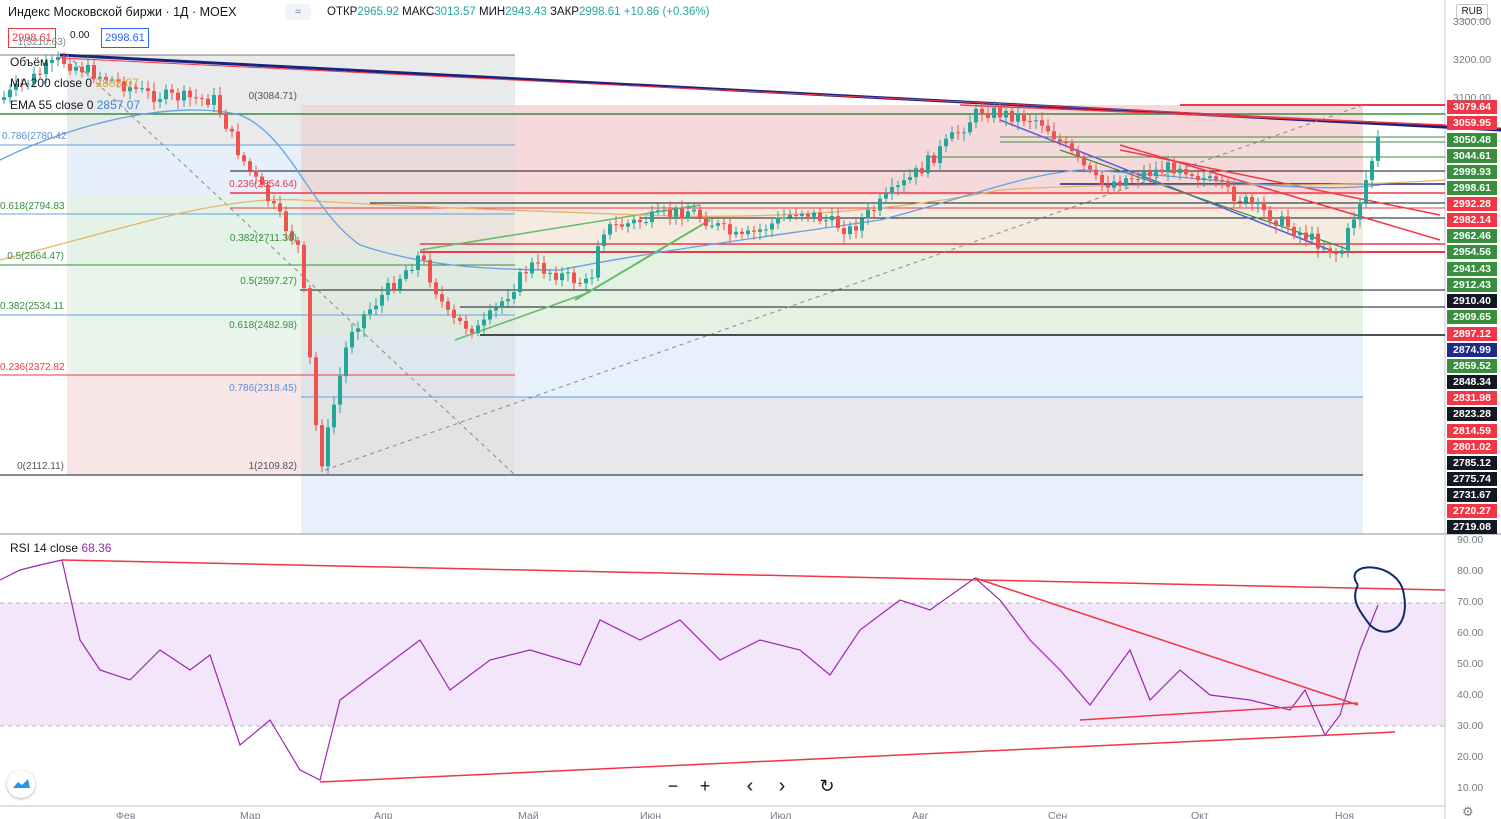  Describe the element at coordinates (1058, 814) in the screenshot. I see `time-axis-tick: Сен` at that location.